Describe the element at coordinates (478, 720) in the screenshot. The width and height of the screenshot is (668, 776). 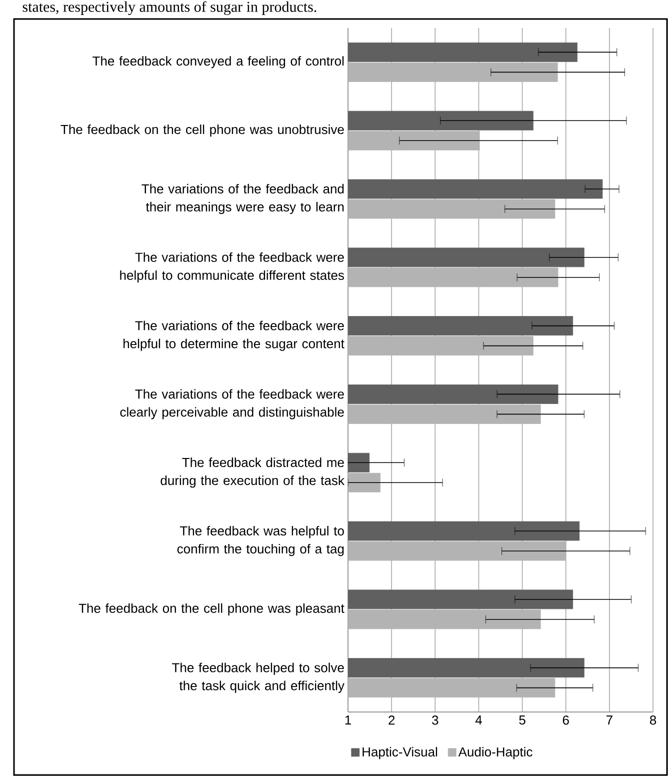
I see `x-tick-label: 4` at that location.